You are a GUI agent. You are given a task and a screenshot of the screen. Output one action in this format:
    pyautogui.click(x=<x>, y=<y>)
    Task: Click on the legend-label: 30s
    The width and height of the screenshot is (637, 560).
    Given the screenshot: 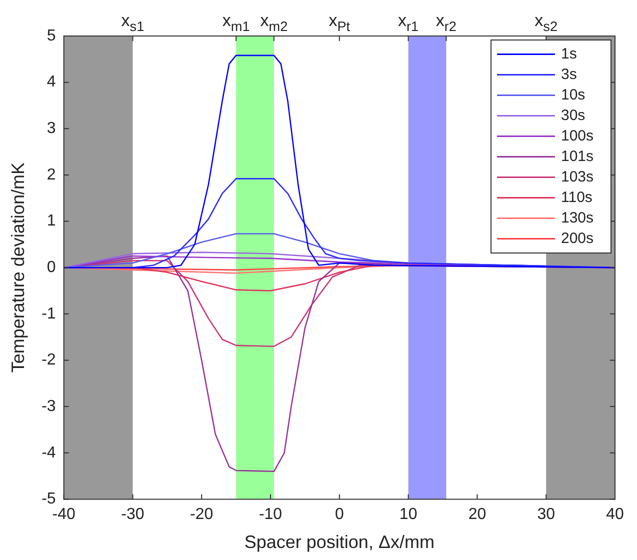 What is the action you would take?
    pyautogui.click(x=573, y=115)
    